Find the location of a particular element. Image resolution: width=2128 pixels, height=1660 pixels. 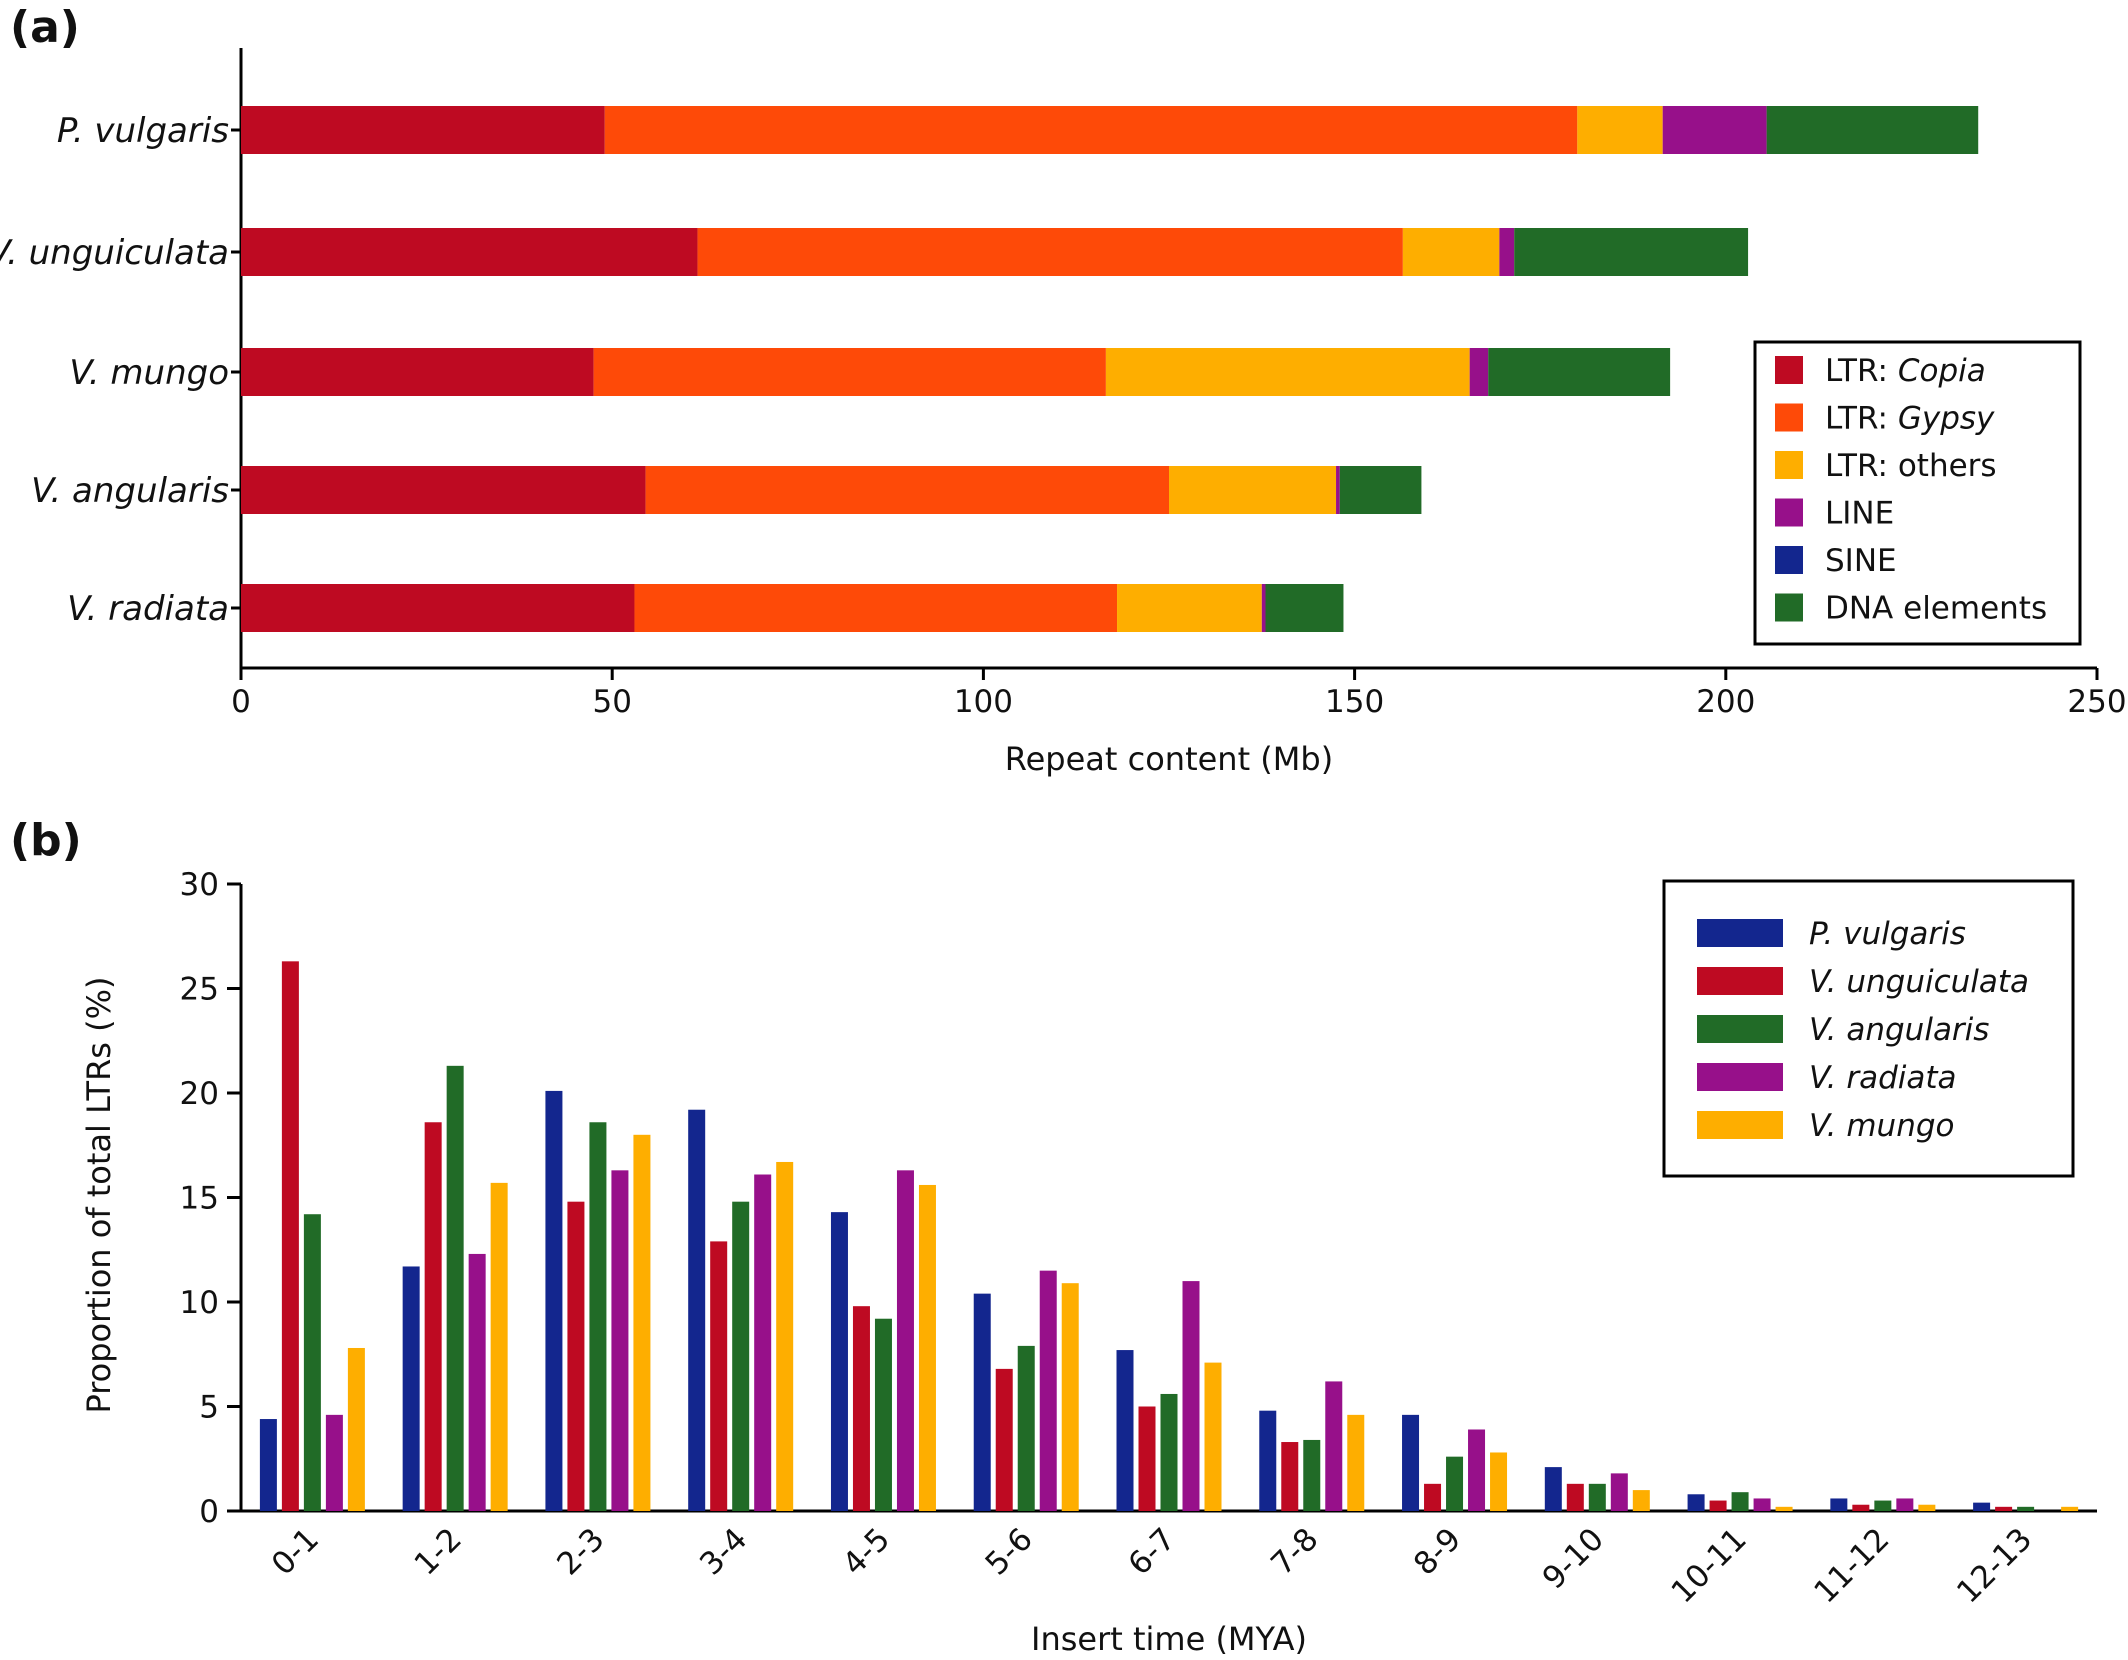

legend-label-ltr-others: LTR: others is located at coordinates (1911, 466).